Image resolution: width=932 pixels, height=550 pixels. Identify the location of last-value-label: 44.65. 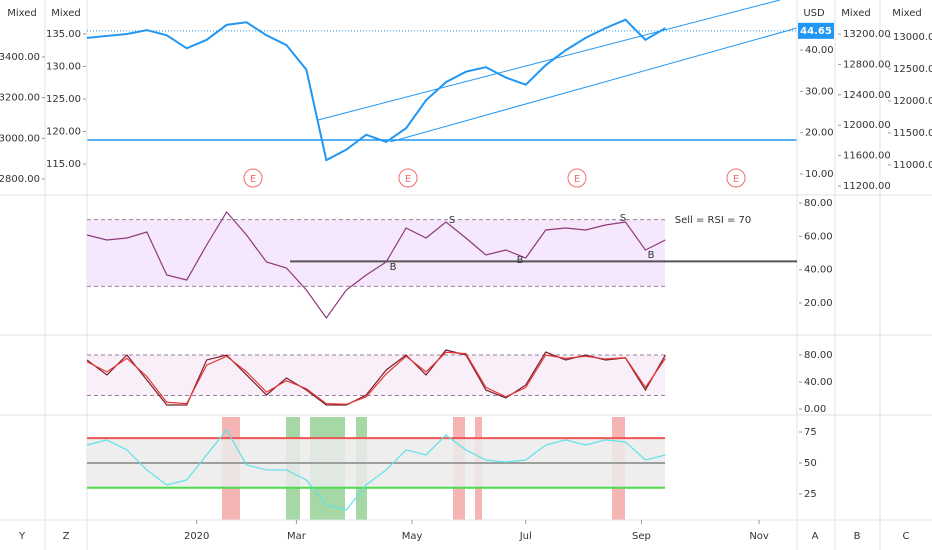
(816, 31).